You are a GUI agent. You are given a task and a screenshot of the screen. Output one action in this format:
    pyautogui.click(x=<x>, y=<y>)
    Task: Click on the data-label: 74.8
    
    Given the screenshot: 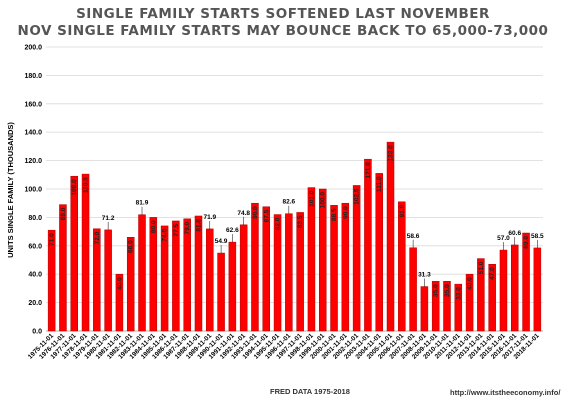 What is the action you would take?
    pyautogui.click(x=243, y=213)
    